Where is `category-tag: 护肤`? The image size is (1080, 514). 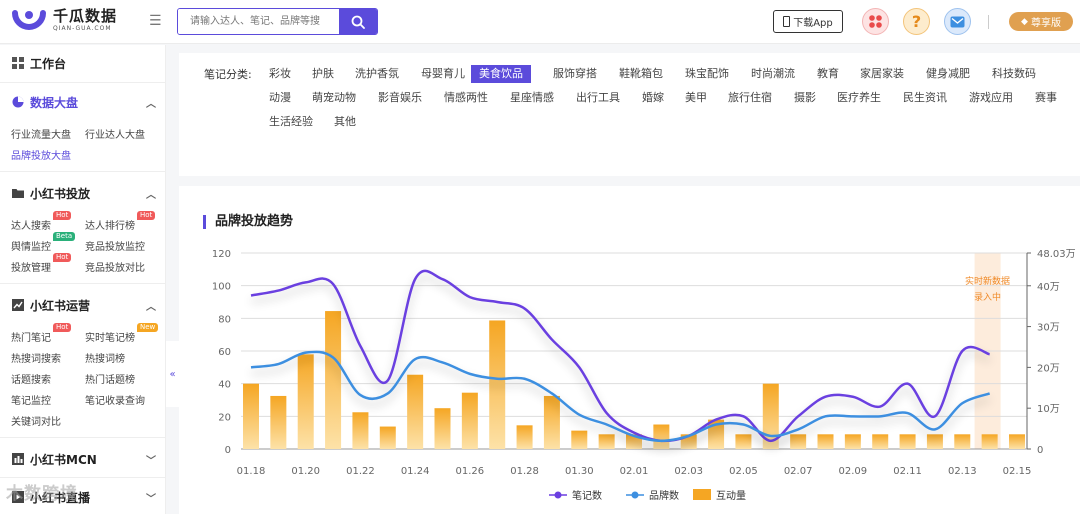 category-tag: 护肤 is located at coordinates (323, 73).